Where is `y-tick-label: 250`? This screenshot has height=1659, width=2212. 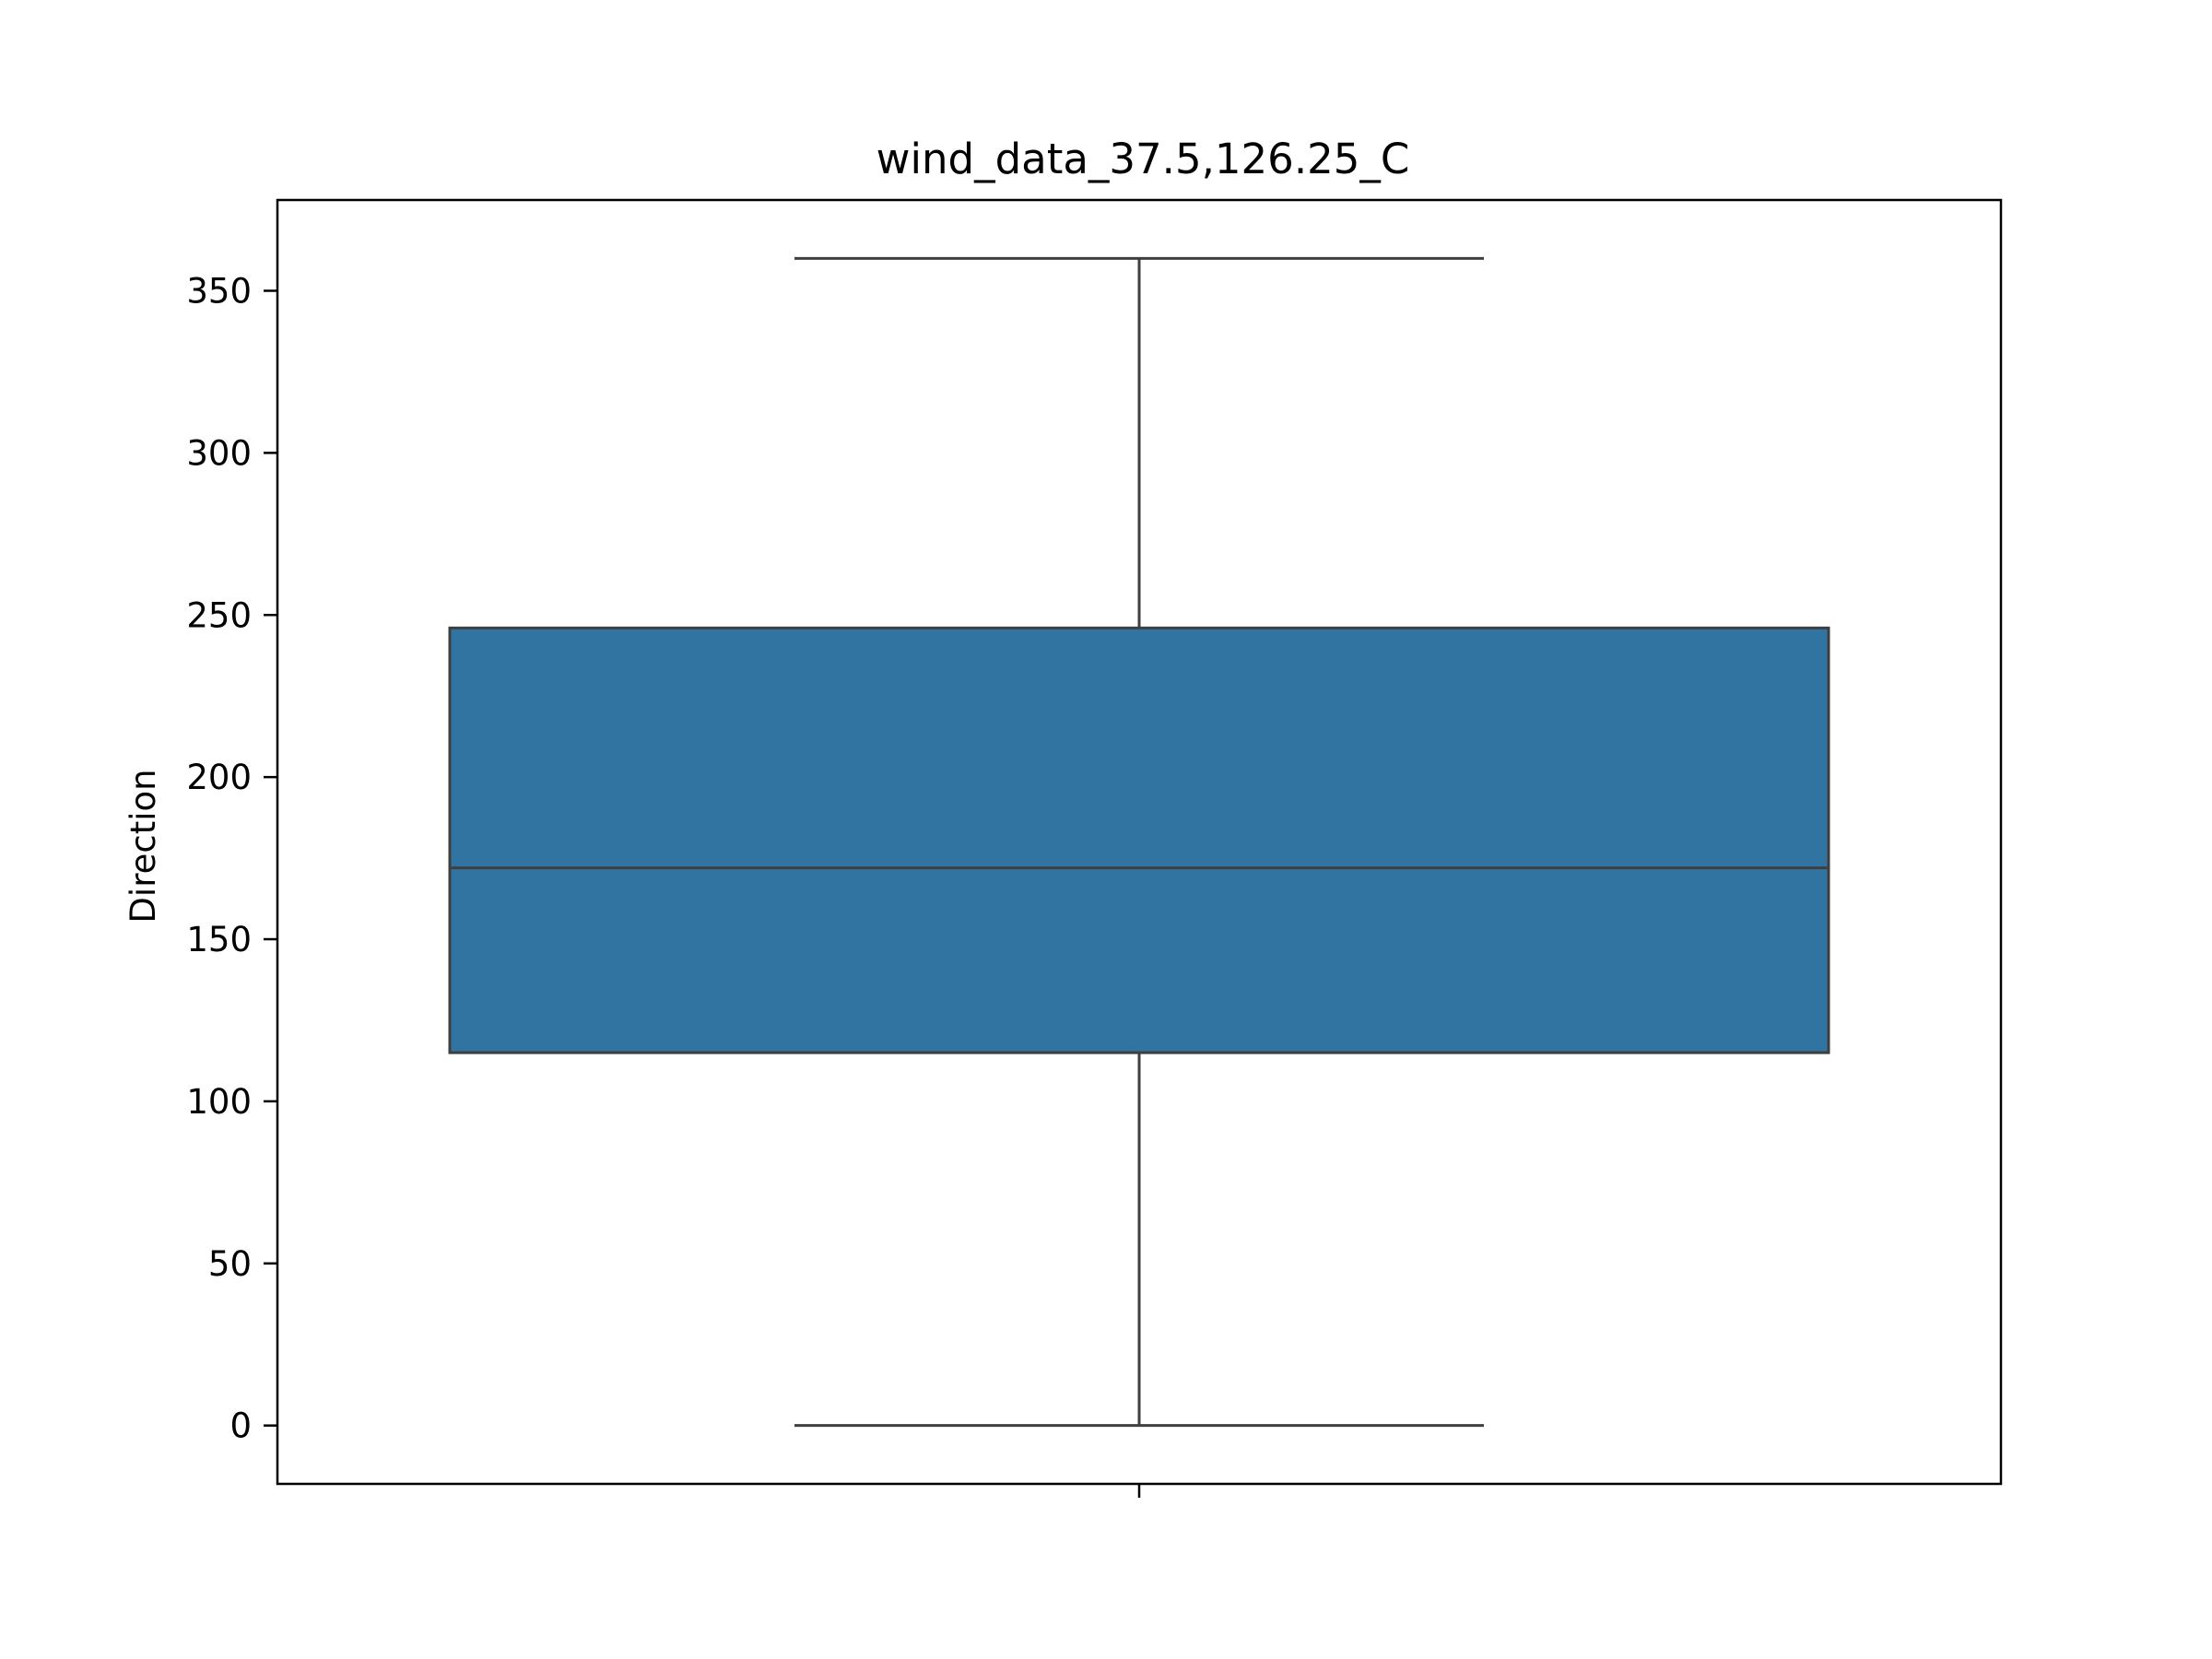 y-tick-label: 250 is located at coordinates (219, 615).